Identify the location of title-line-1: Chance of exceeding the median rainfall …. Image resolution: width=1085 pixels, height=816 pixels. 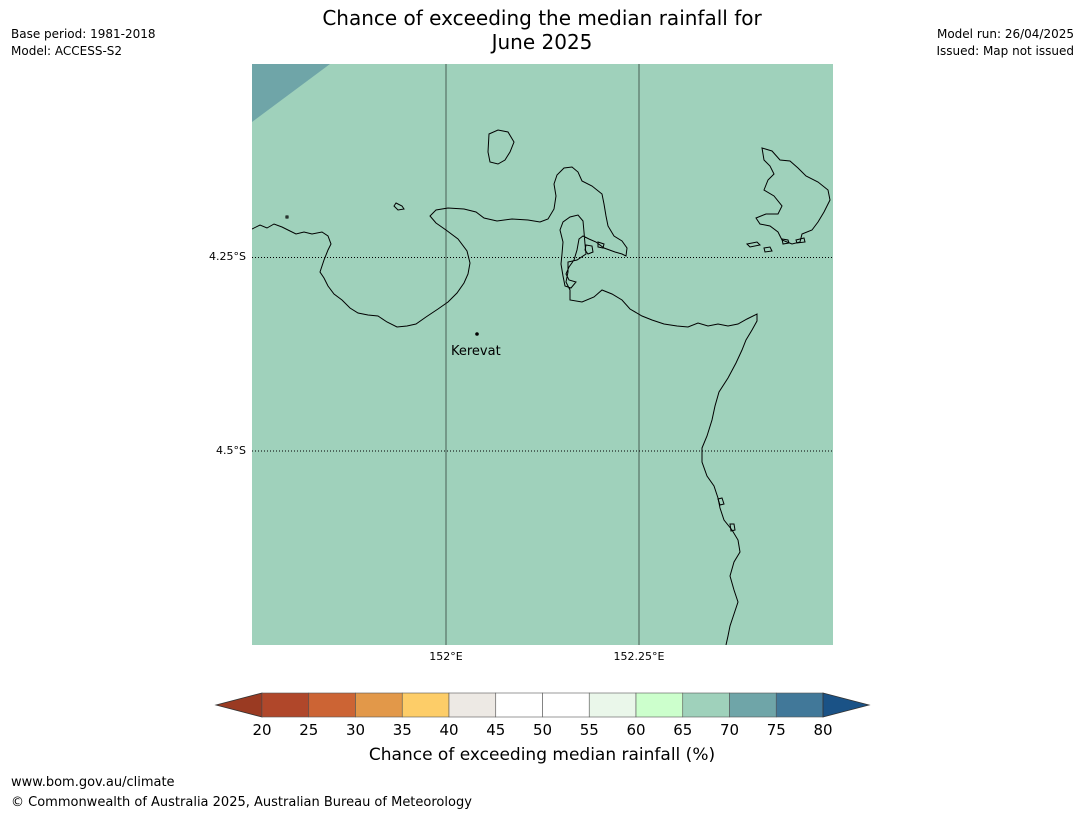
(542, 18).